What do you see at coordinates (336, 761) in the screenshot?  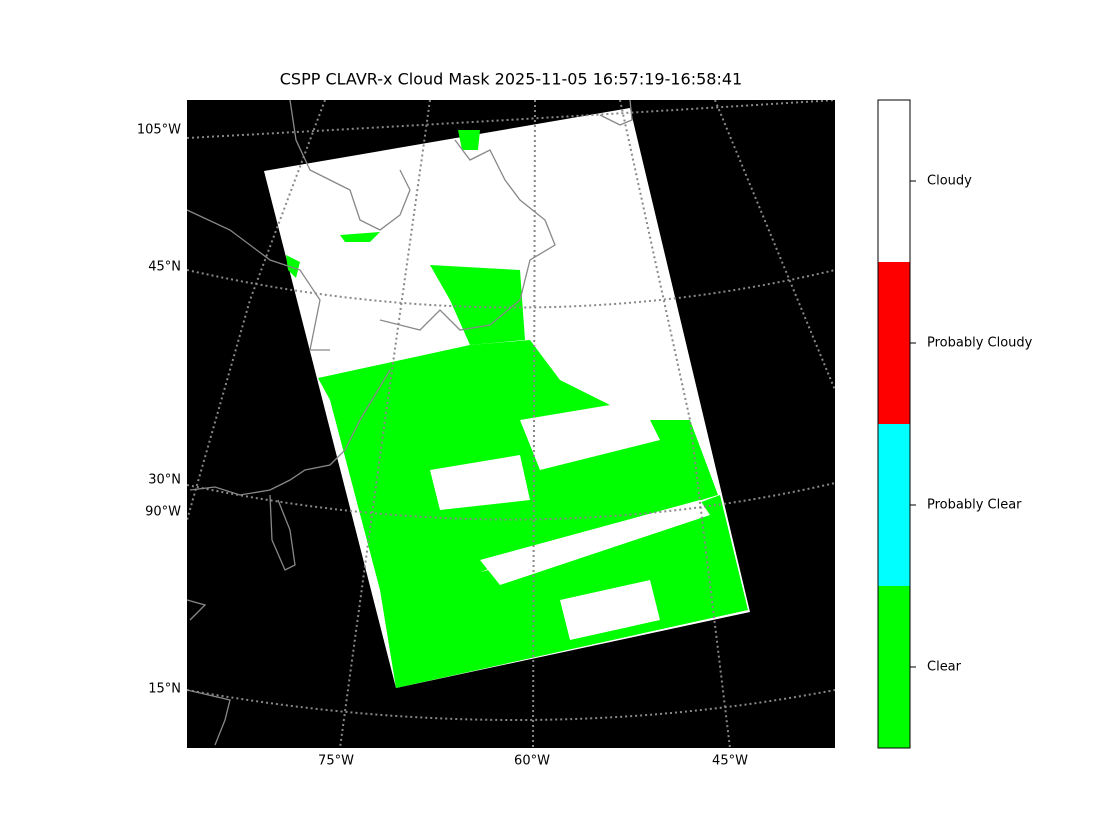 I see `lon-label: 75°W` at bounding box center [336, 761].